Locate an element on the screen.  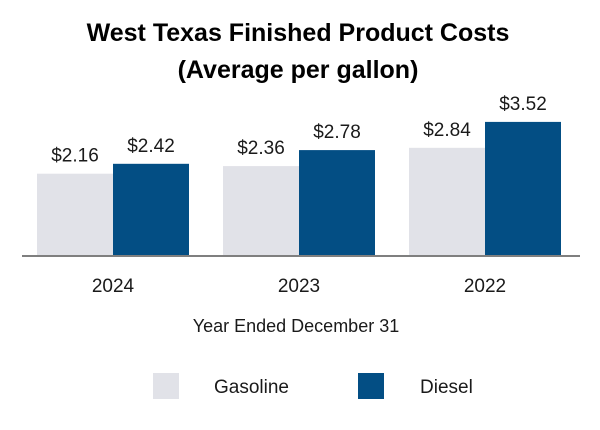
chart-subtitle: (Average per gallon) is located at coordinates (298, 70).